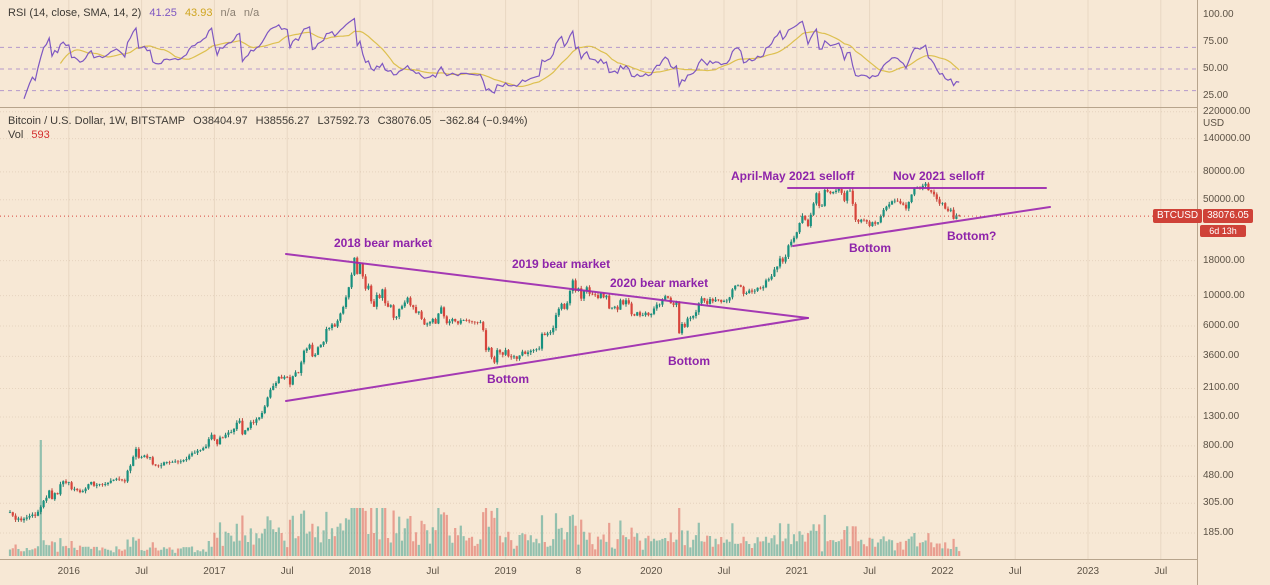 Image resolution: width=1270 pixels, height=585 pixels. I want to click on price-axis-tick: 80000.00, so click(1224, 171).